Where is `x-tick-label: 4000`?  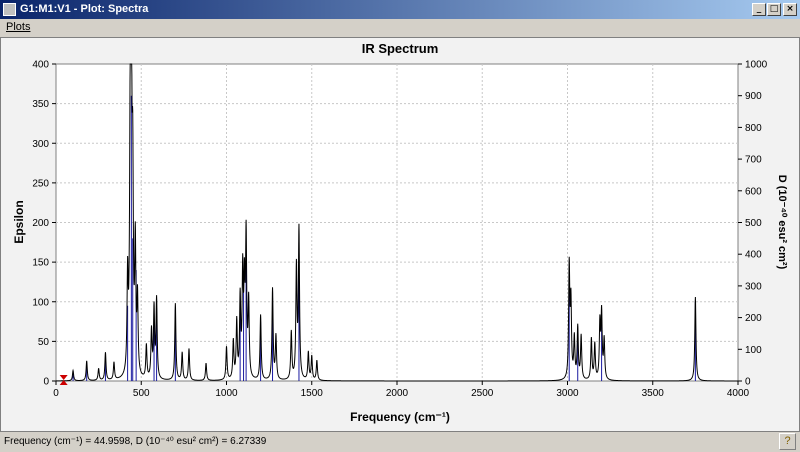 x-tick-label: 4000 is located at coordinates (738, 393).